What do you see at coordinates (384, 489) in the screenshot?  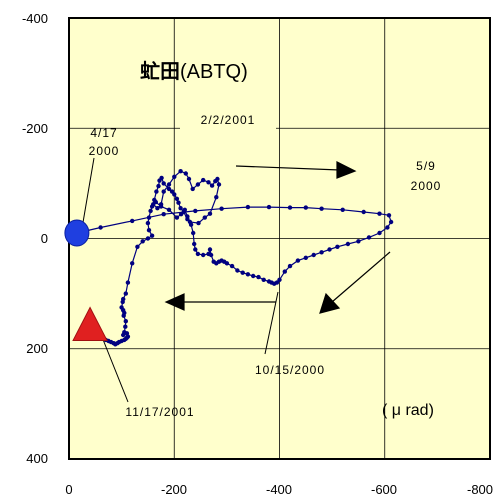 I see `x-tick-label: -600` at bounding box center [384, 489].